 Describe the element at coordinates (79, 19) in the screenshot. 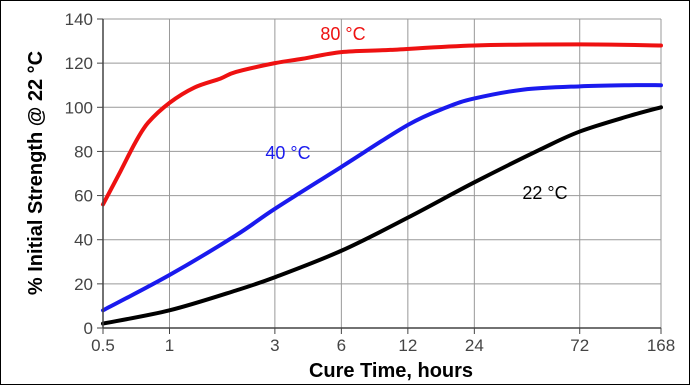

I see `y-tick-label: 140` at that location.